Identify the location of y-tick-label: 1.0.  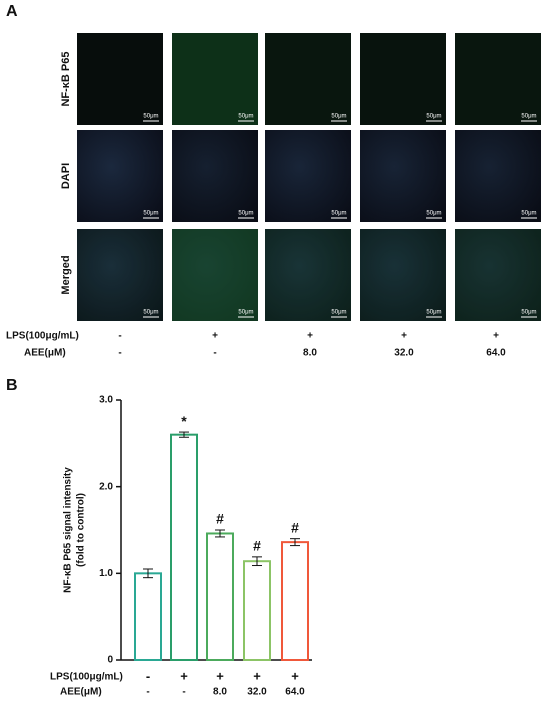
(106, 573).